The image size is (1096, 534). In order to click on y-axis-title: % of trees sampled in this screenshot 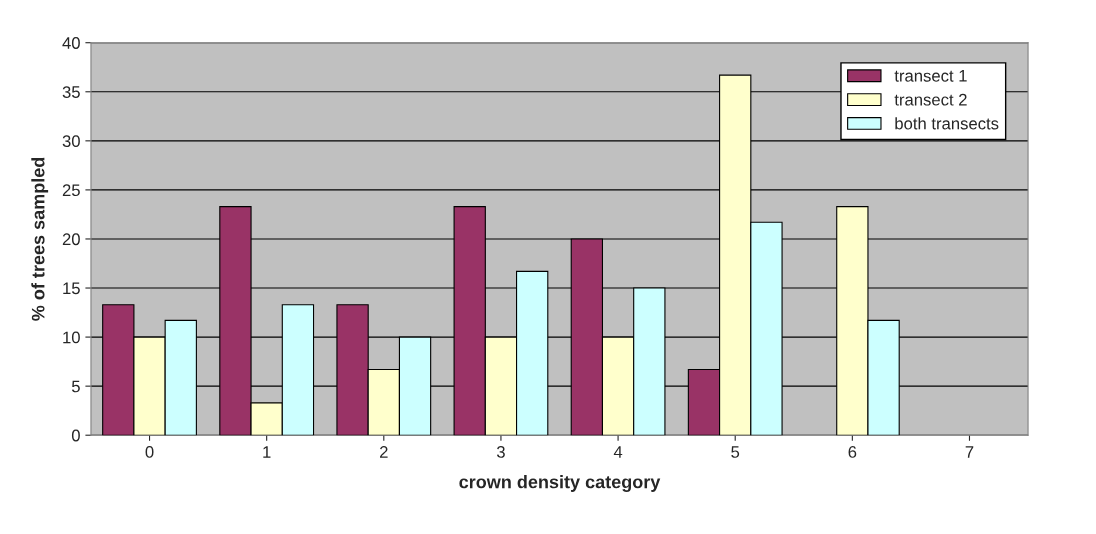, I will do `click(40, 239)`.